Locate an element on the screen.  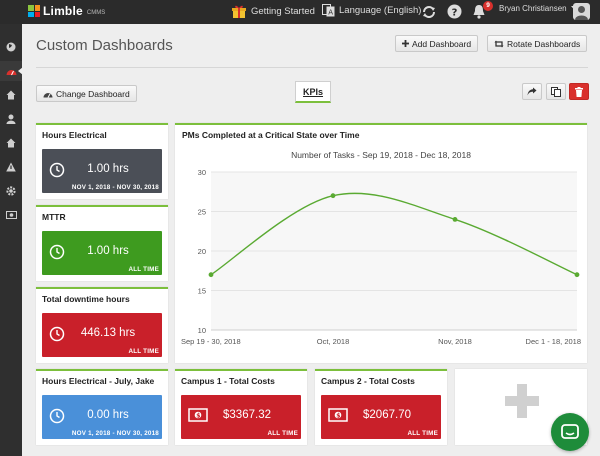
share-icon is located at coordinates (532, 91).